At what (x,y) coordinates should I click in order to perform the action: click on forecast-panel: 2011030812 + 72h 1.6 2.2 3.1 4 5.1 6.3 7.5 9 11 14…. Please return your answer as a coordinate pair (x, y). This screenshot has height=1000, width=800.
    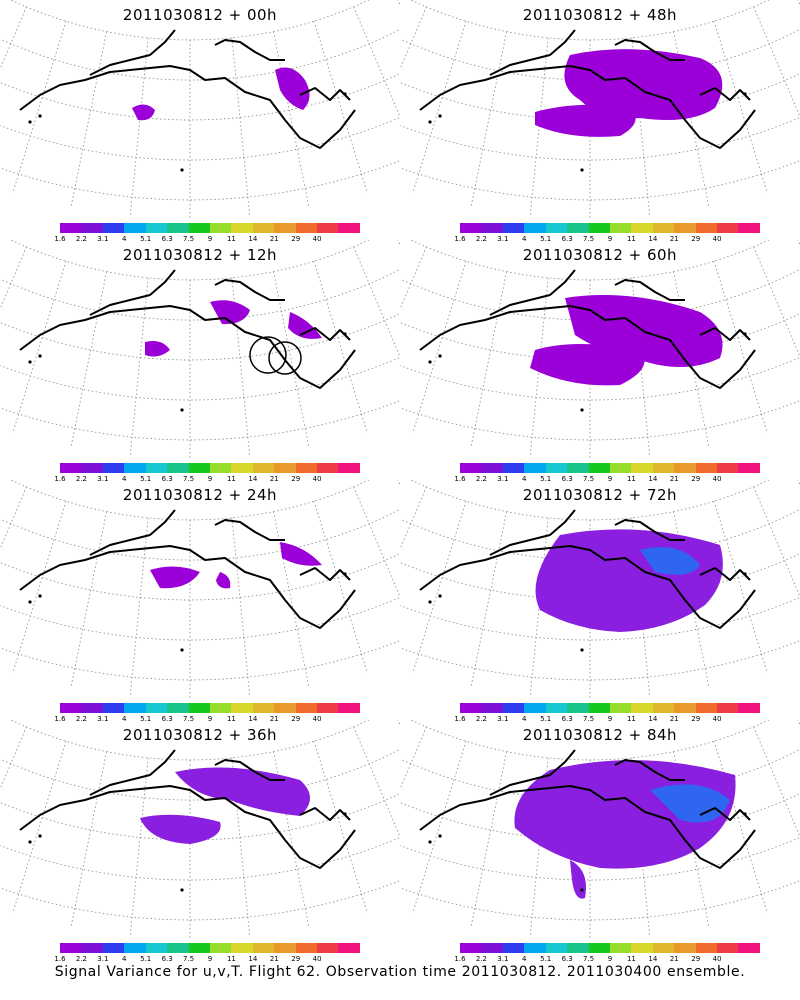
    Looking at the image, I should click on (600, 601).